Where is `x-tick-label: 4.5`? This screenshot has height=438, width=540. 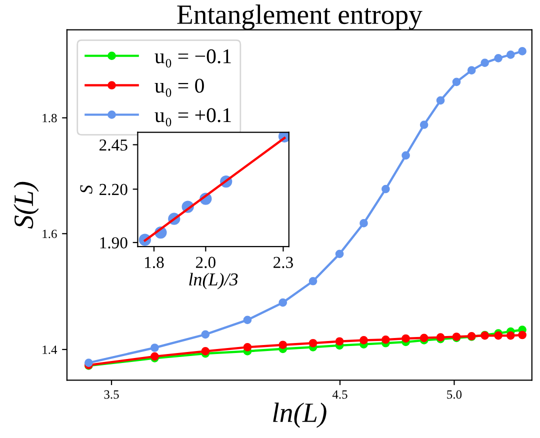
x-tick-label: 4.5 is located at coordinates (340, 394).